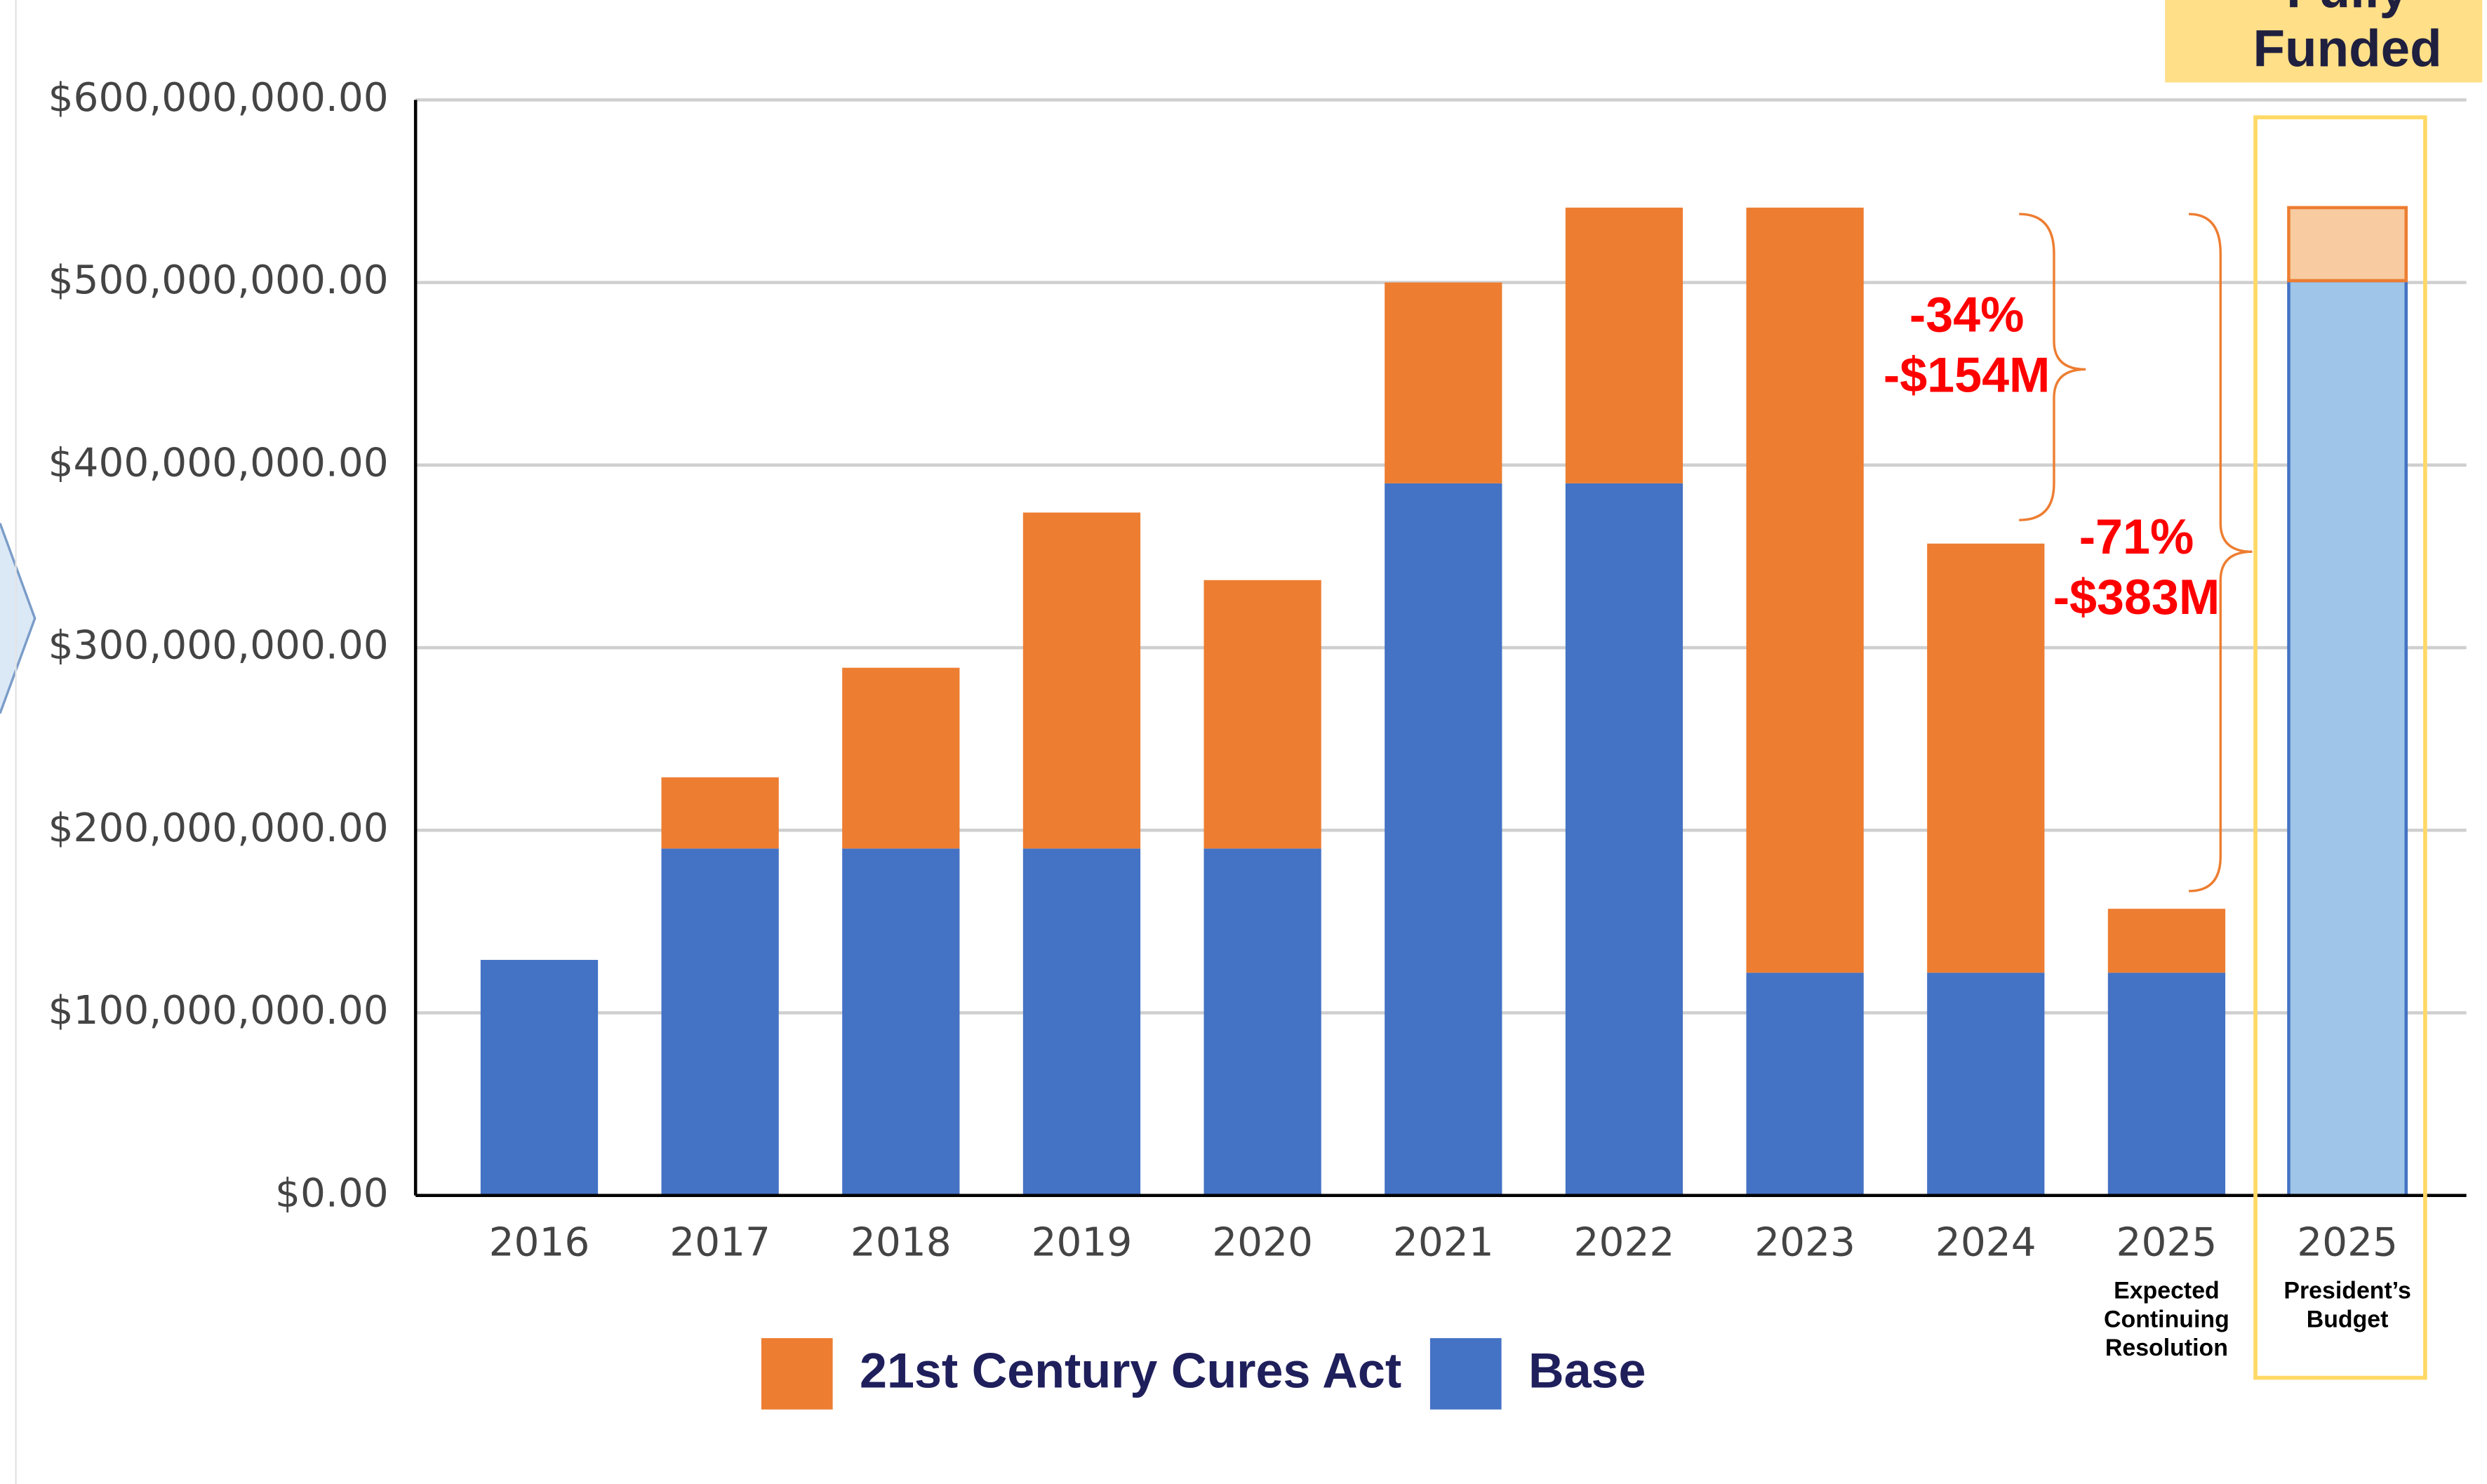  Describe the element at coordinates (1082, 1242) in the screenshot. I see `x-tick-label: 2019` at that location.